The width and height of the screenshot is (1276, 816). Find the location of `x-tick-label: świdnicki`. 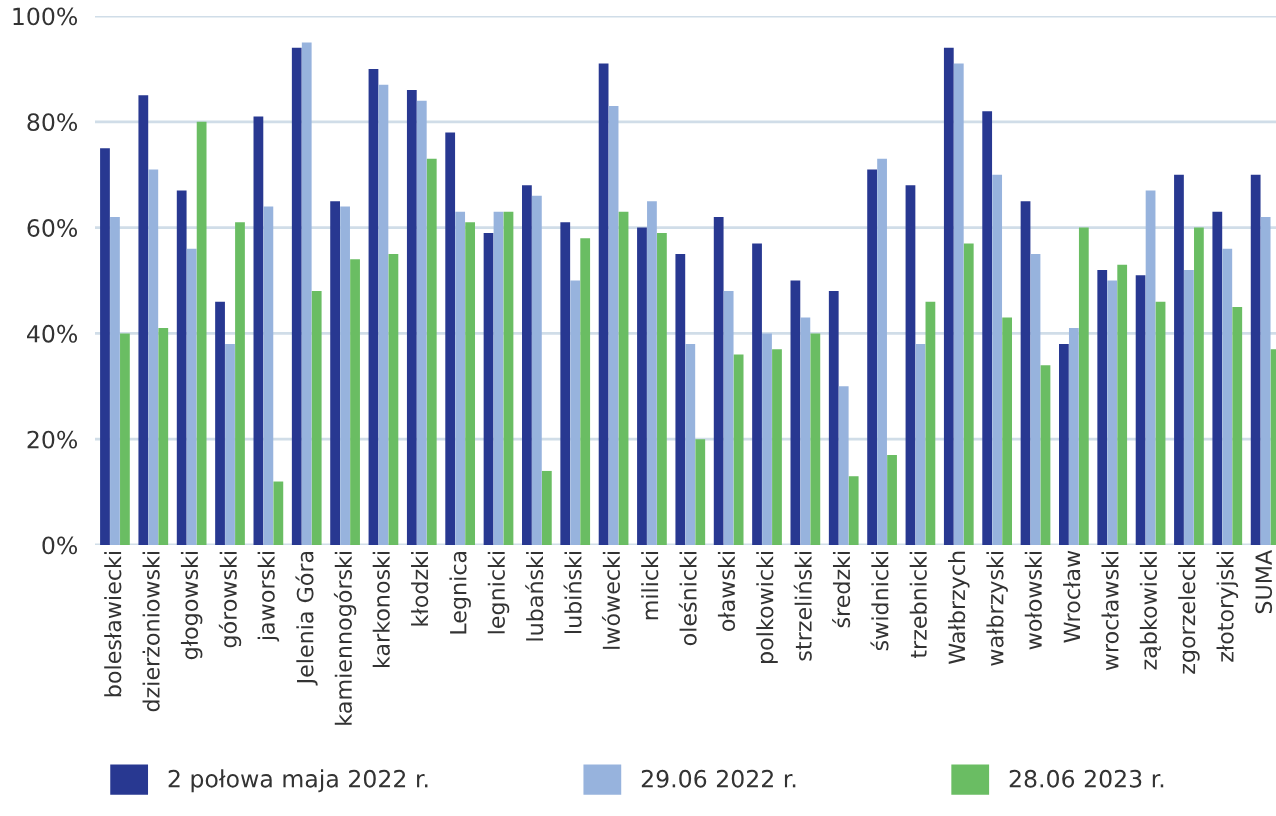

x-tick-label: świdnicki is located at coordinates (879, 601).